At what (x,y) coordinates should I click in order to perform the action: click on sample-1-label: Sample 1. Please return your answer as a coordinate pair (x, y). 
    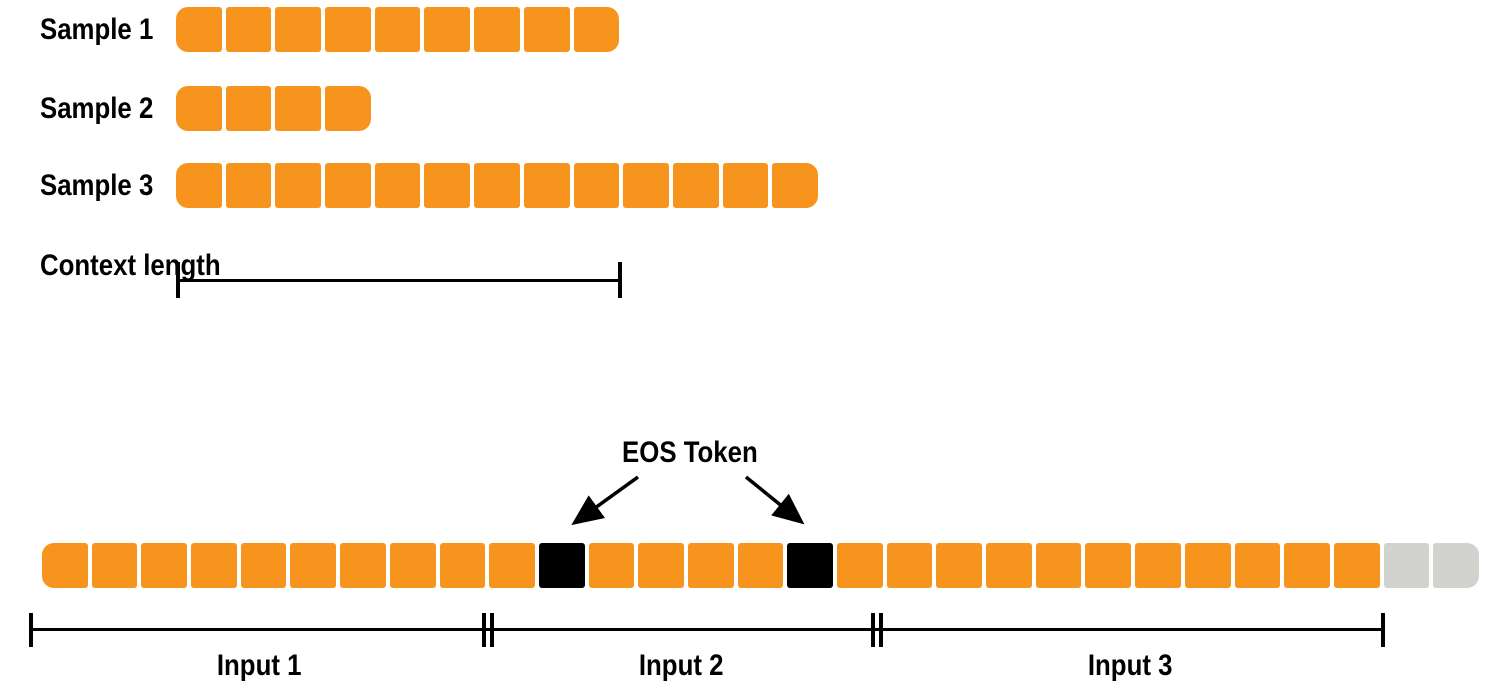
    Looking at the image, I should click on (106, 29).